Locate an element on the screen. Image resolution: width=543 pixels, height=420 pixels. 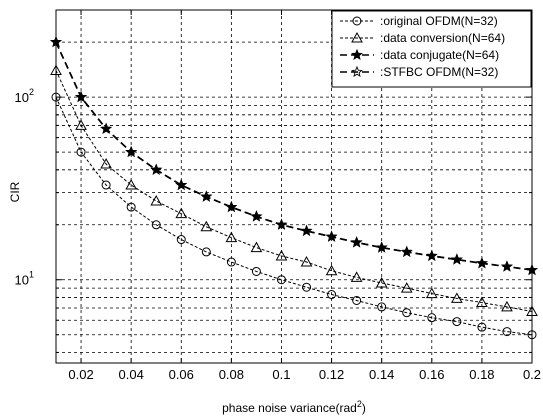
legend-box is located at coordinates (431, 49).